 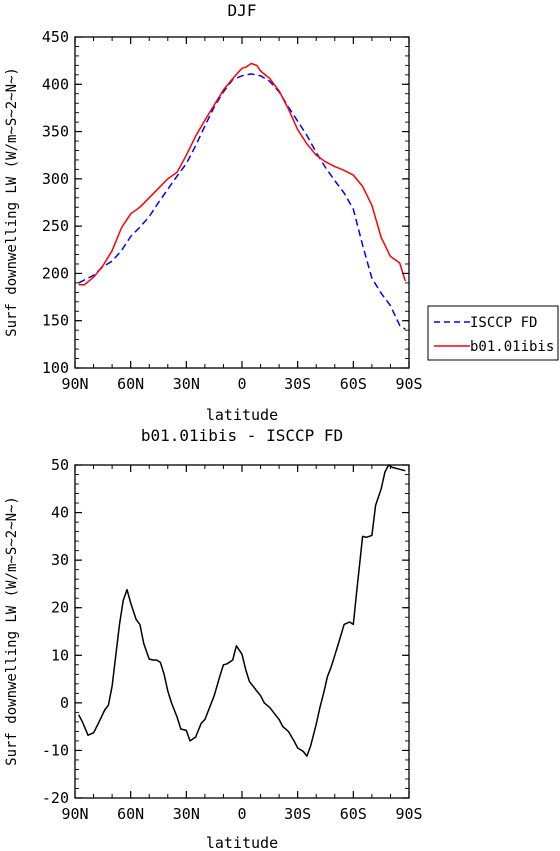 What do you see at coordinates (353, 814) in the screenshot?
I see `bottom-x-tick-label: 60S` at bounding box center [353, 814].